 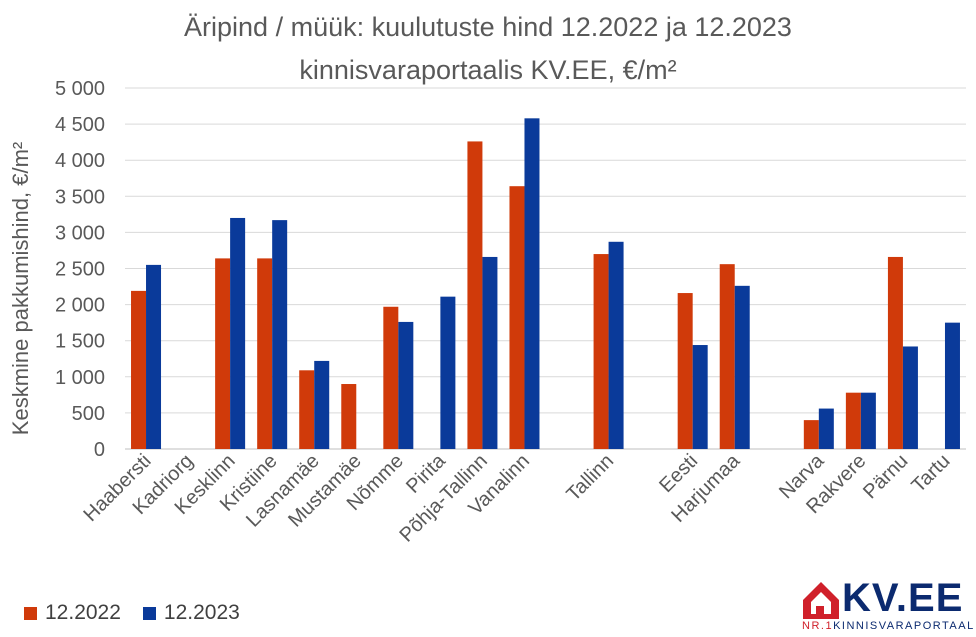 I want to click on bar-12.2023-Eesti, so click(x=700, y=397).